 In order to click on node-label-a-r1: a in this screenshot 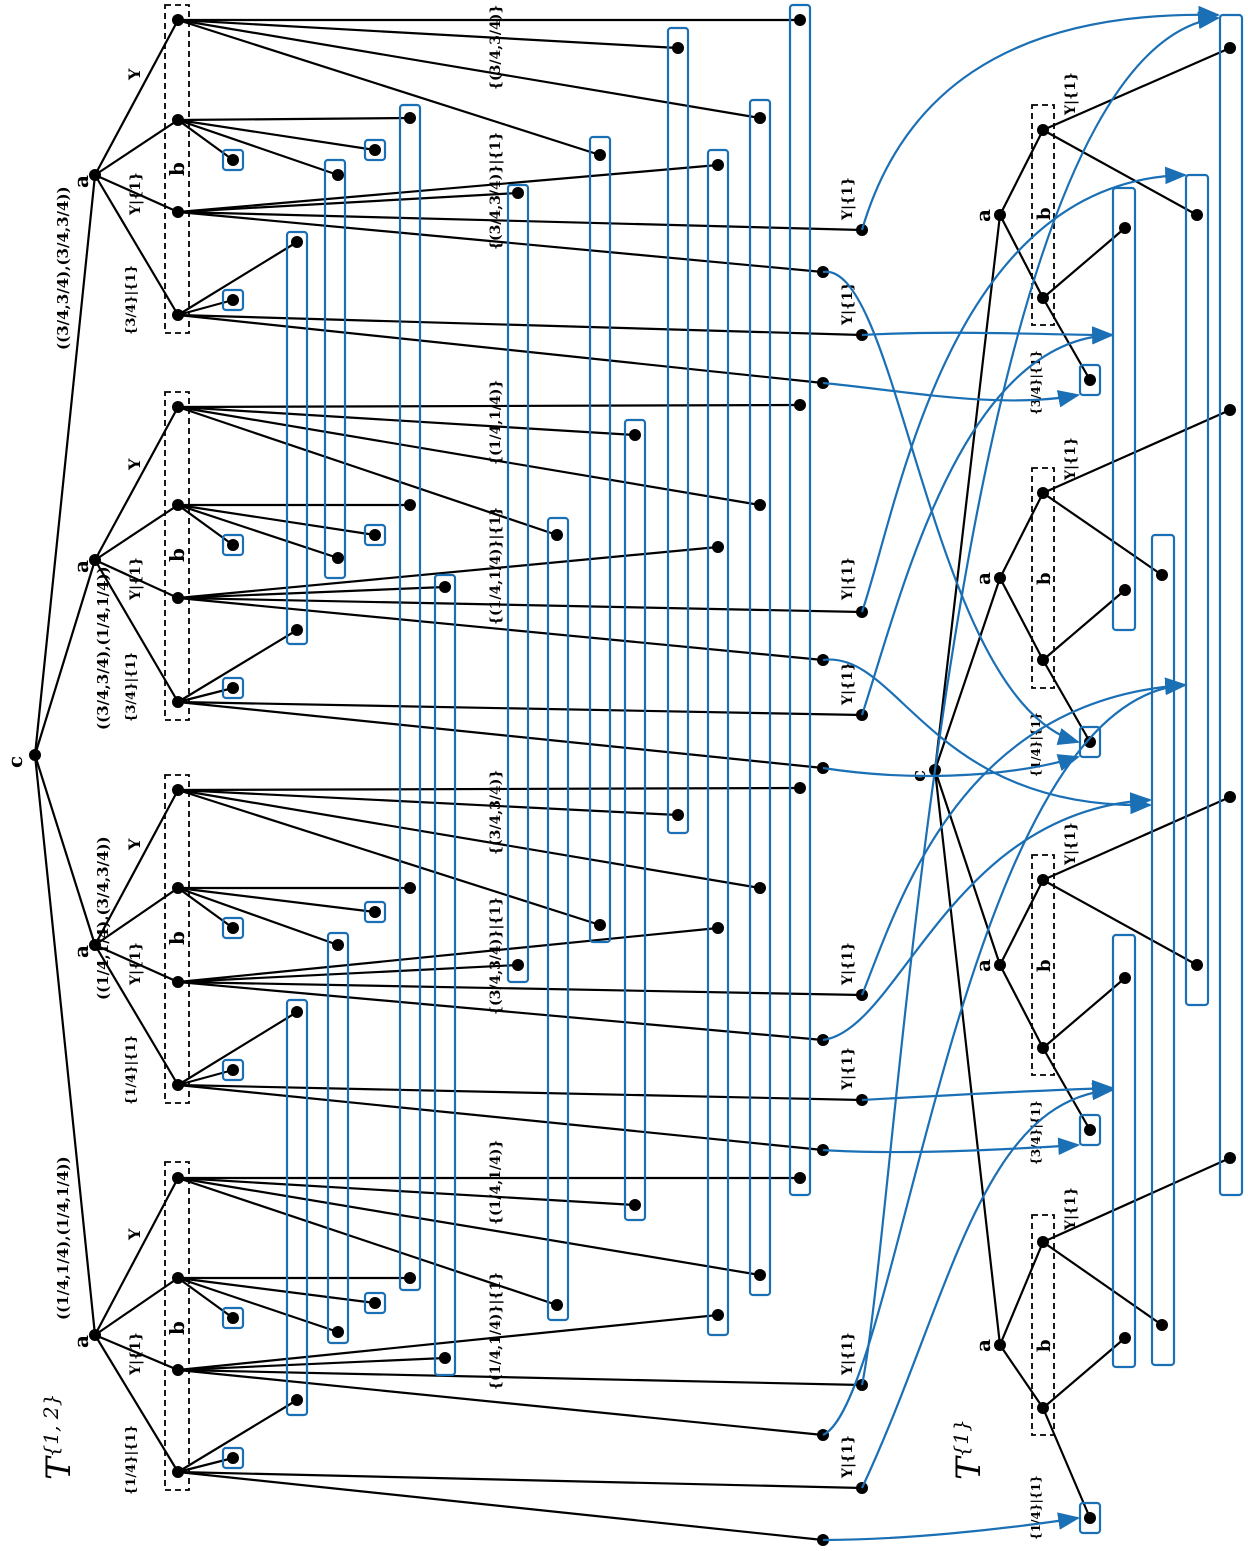, I will do `click(983, 215)`.